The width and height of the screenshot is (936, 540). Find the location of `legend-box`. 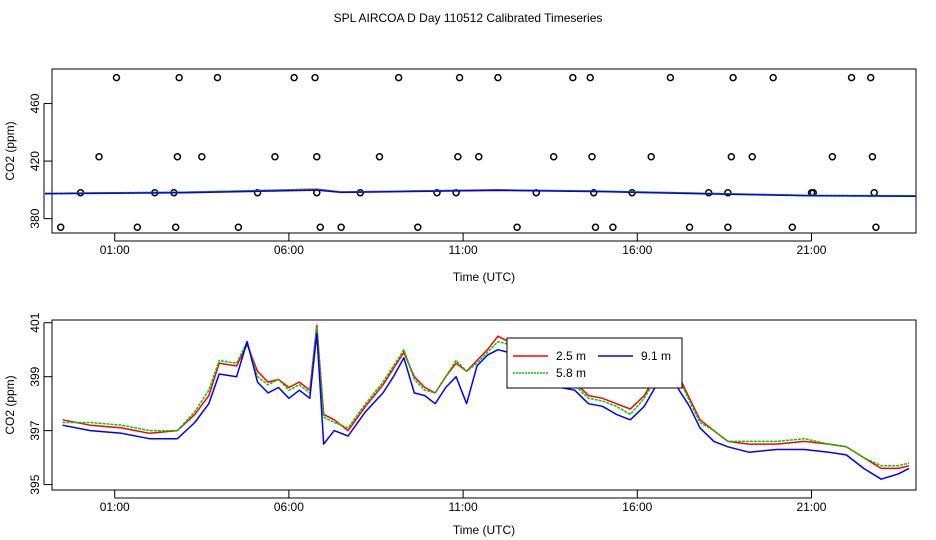

legend-box is located at coordinates (594, 363).